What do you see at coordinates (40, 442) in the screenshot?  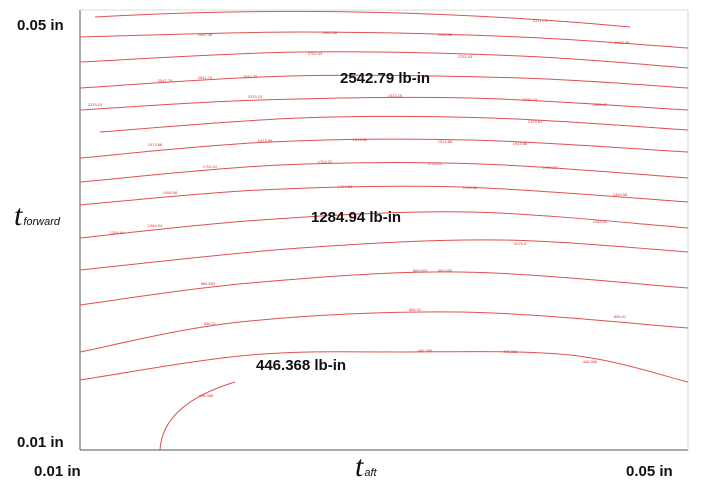 I see `y-tick-min: 0.01 in` at bounding box center [40, 442].